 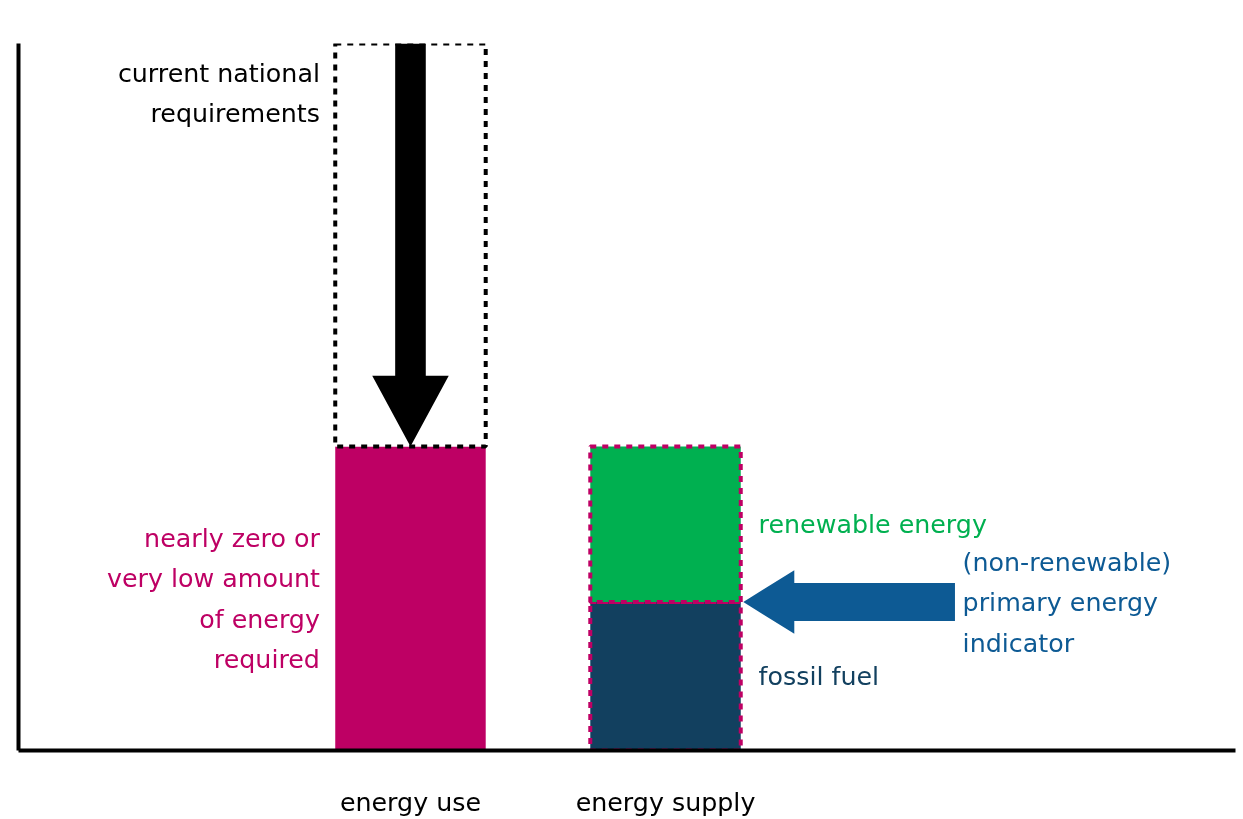 I want to click on x-tick-label: energy supply, so click(x=665, y=801).